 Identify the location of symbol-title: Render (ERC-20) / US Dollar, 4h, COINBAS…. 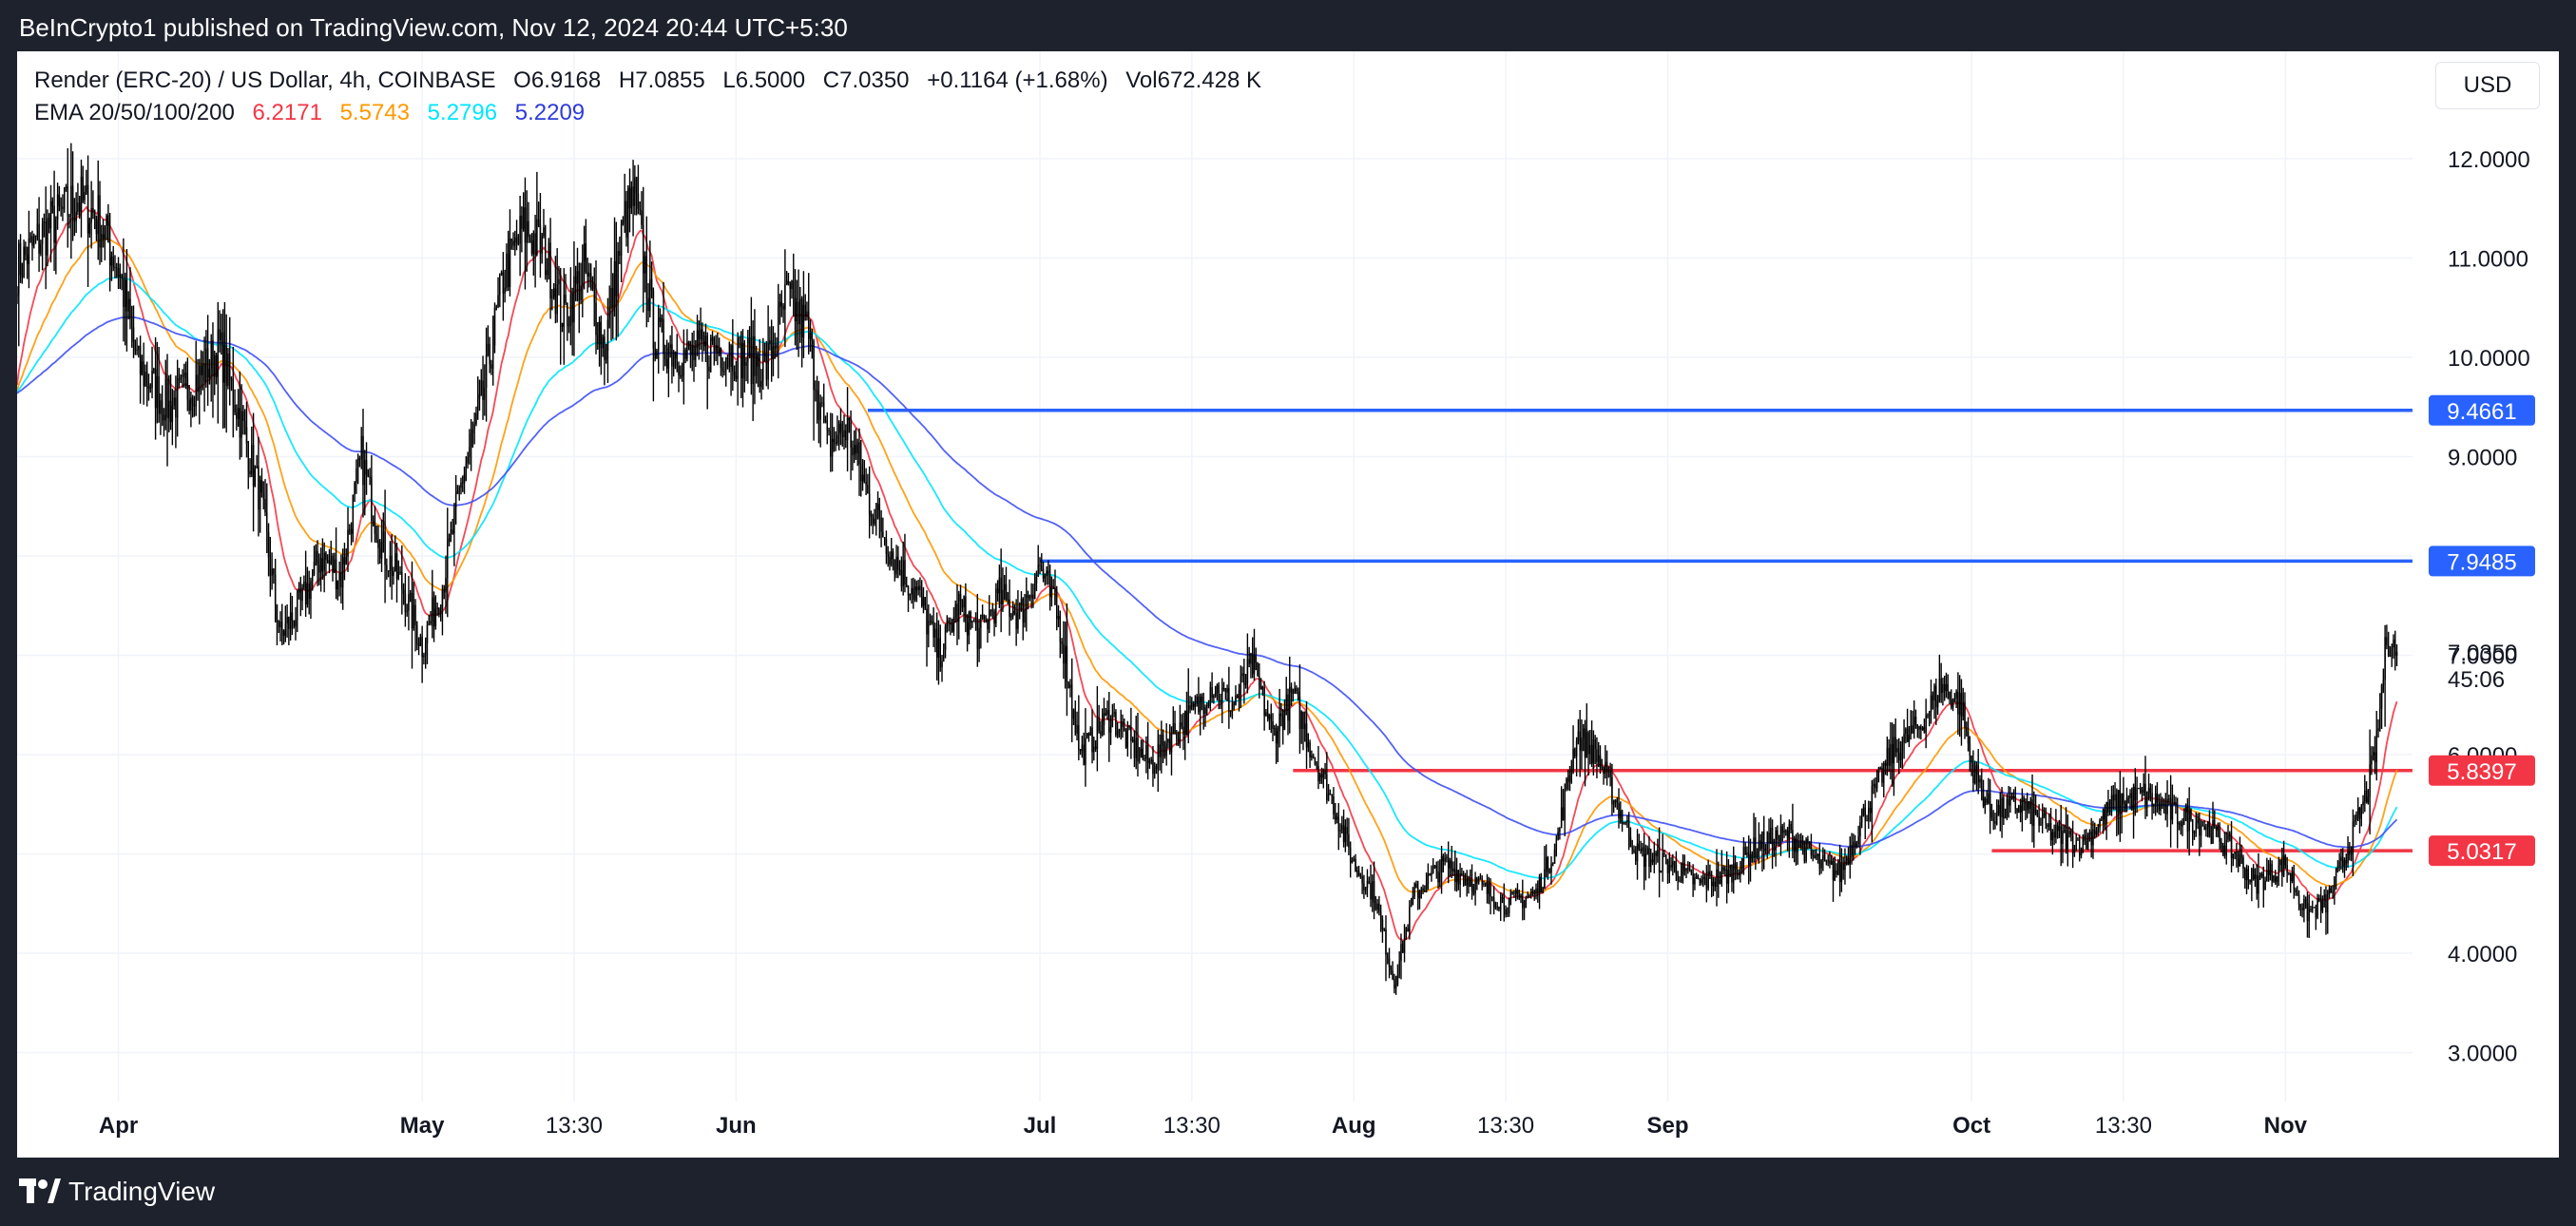
(265, 80).